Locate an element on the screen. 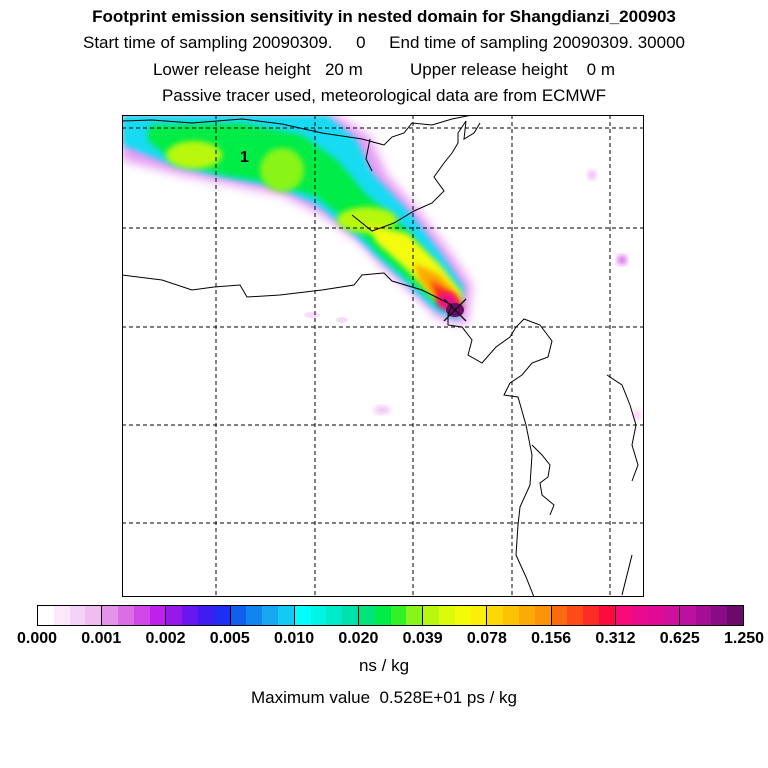 The width and height of the screenshot is (768, 768). map-label: 1 is located at coordinates (244, 157).